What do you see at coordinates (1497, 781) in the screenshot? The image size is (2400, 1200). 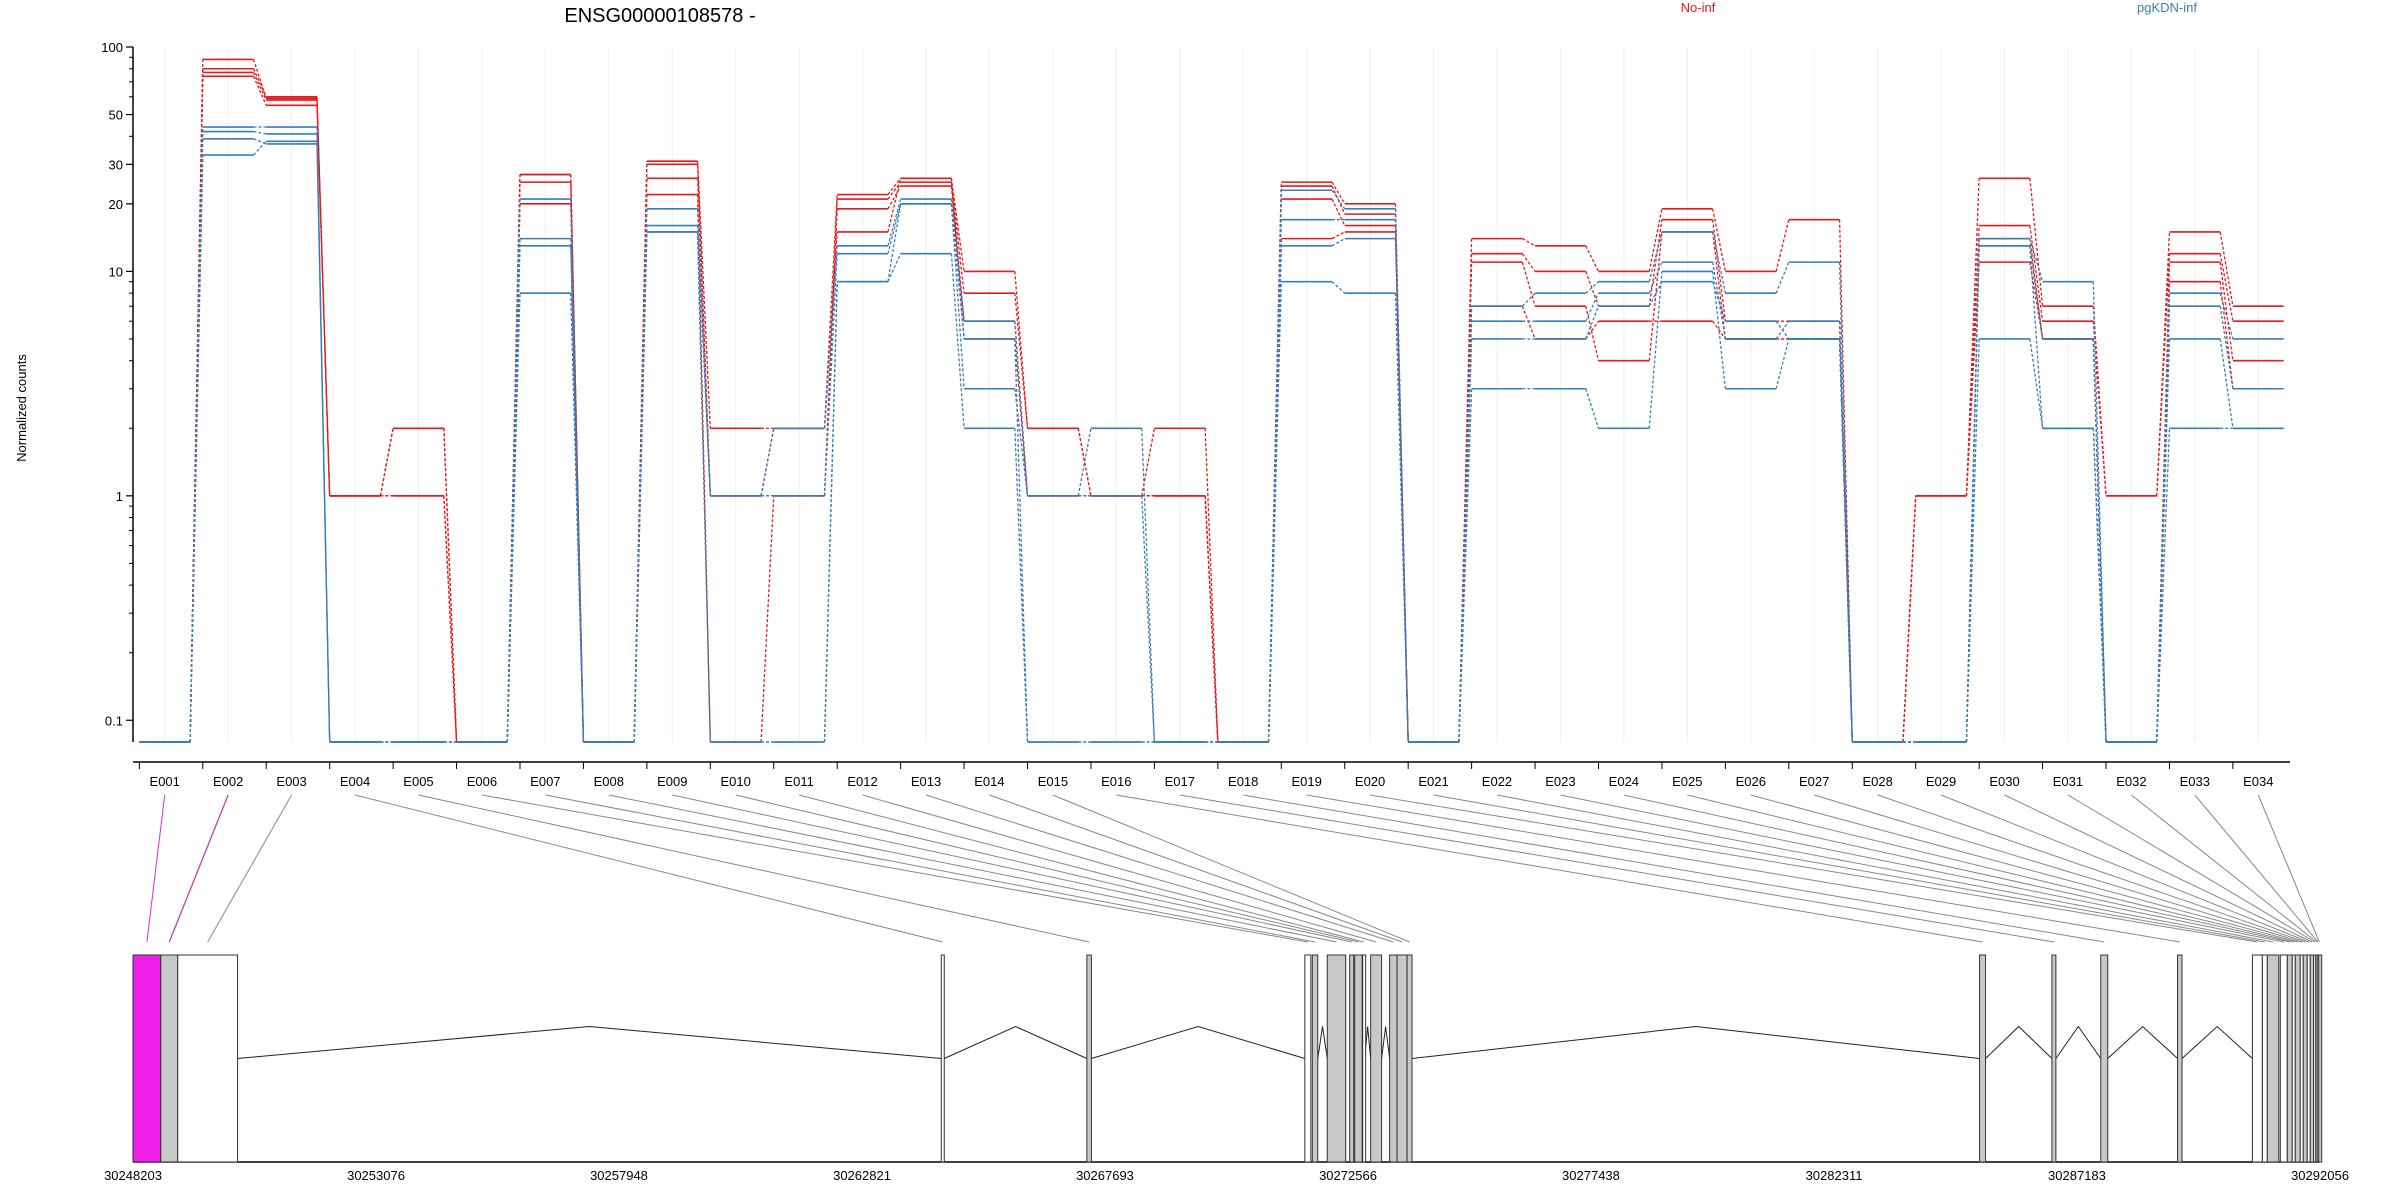 I see `x-tick-label: E022` at bounding box center [1497, 781].